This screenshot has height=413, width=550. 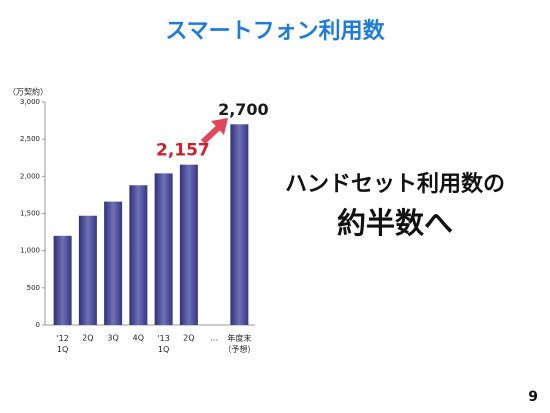 What do you see at coordinates (30, 251) in the screenshot?
I see `y-tick-label: 1,000` at bounding box center [30, 251].